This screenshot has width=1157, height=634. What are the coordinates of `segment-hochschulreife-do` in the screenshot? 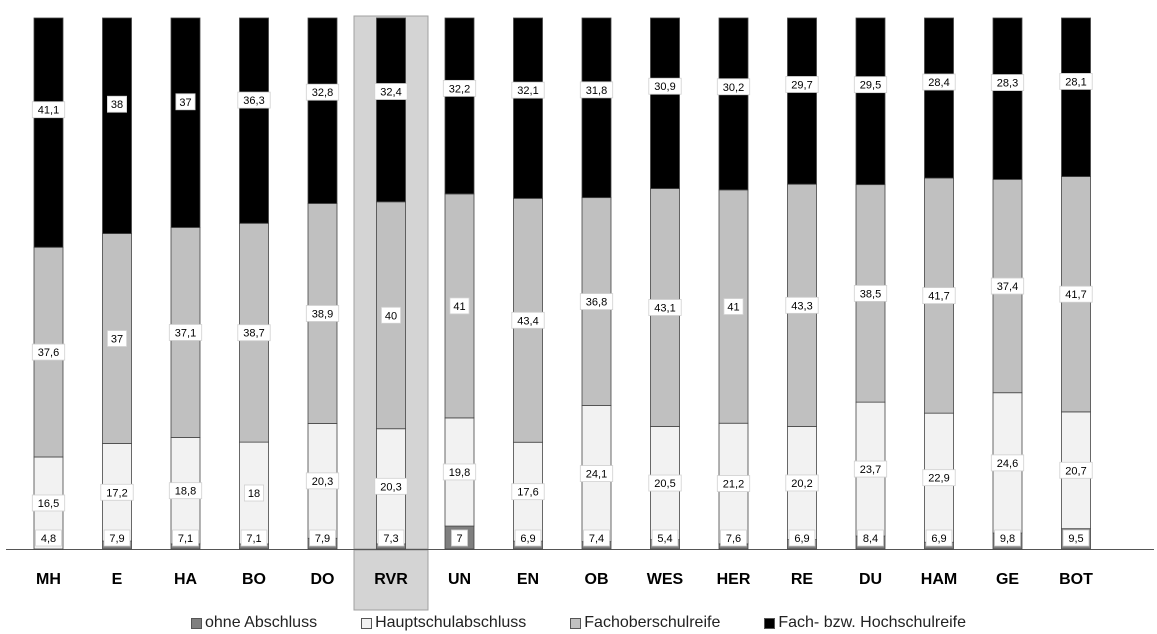 It's located at (322, 110).